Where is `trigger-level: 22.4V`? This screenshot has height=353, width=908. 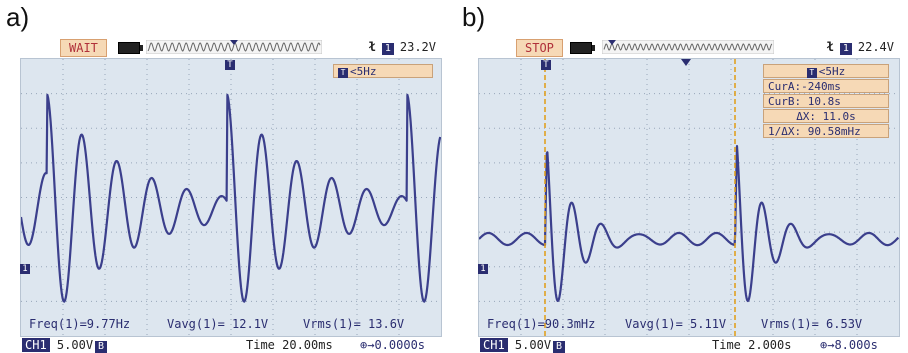
trigger-level: 22.4V is located at coordinates (875, 47).